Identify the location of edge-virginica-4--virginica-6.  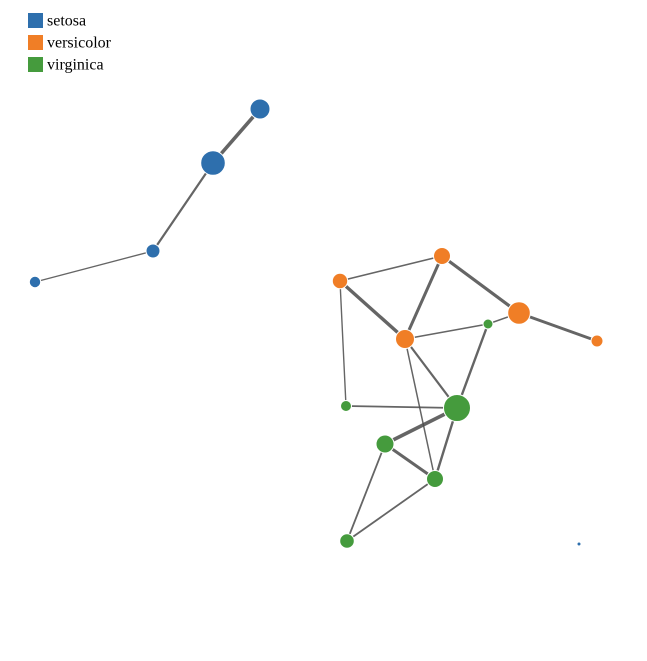
(366, 492).